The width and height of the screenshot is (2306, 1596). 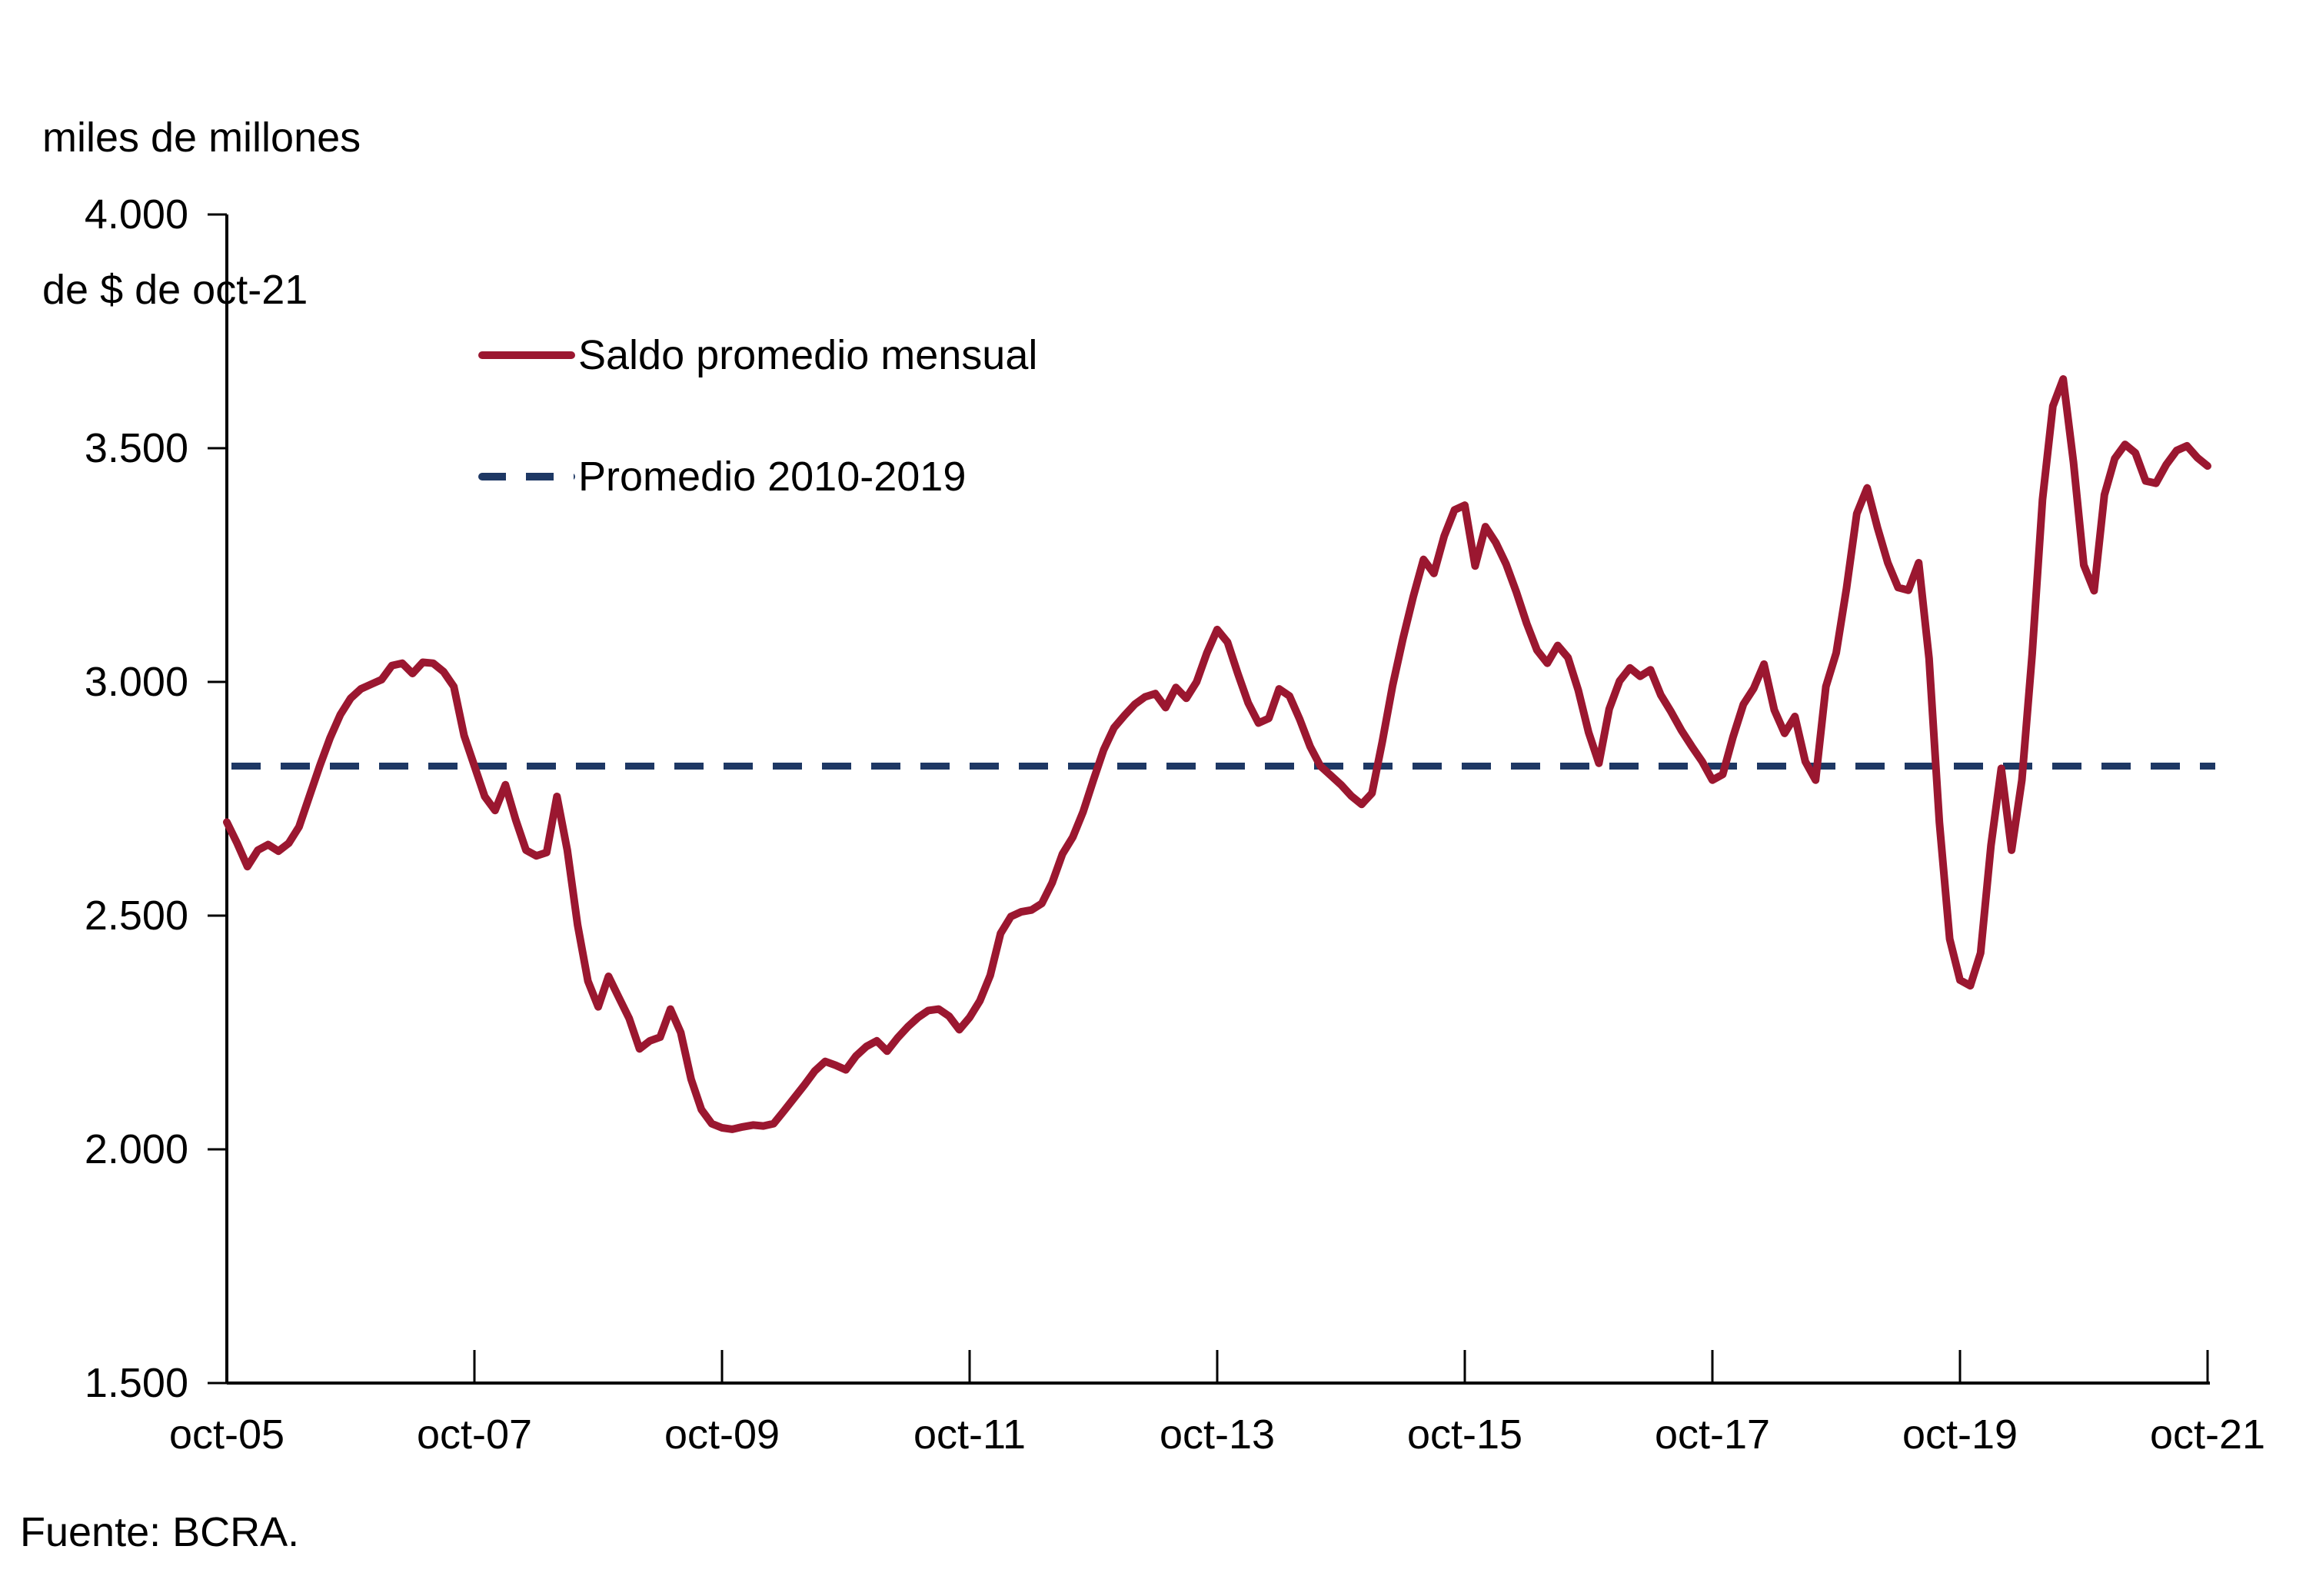 What do you see at coordinates (969, 1434) in the screenshot?
I see `x-tick-label: oct-11` at bounding box center [969, 1434].